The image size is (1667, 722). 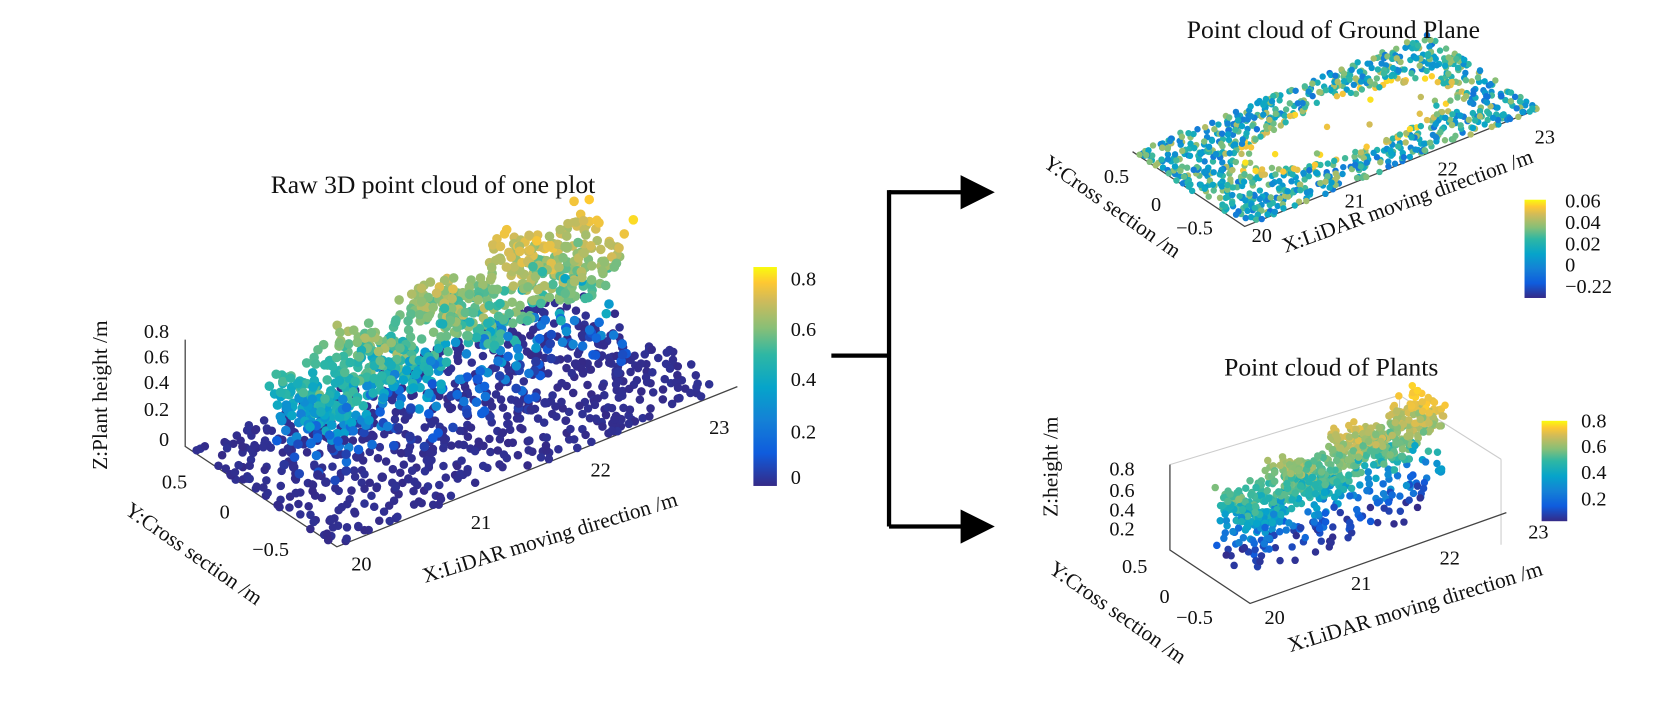 What do you see at coordinates (1593, 473) in the screenshot?
I see `colorbar-tick-label: 0.4` at bounding box center [1593, 473].